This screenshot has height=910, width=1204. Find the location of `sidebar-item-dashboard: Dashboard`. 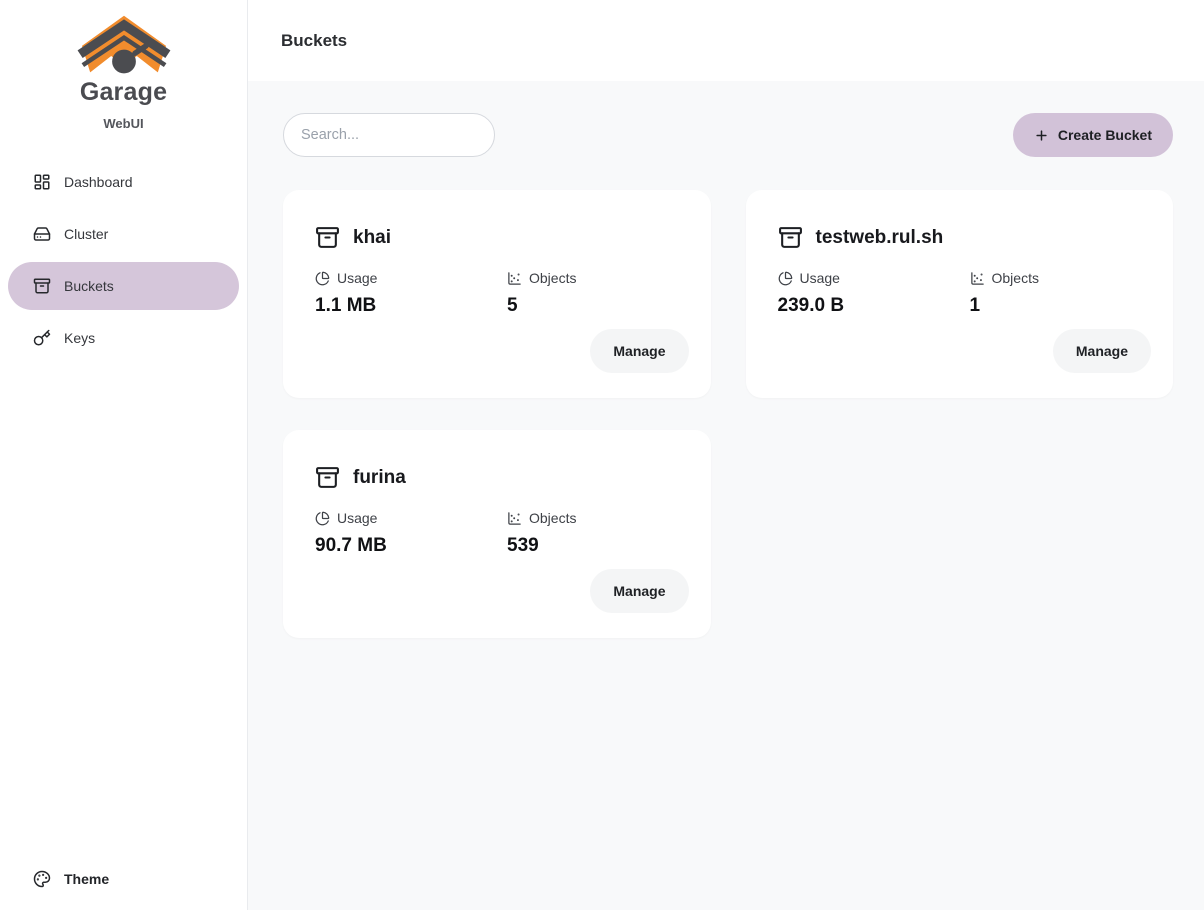

sidebar-item-dashboard: Dashboard is located at coordinates (123, 182).